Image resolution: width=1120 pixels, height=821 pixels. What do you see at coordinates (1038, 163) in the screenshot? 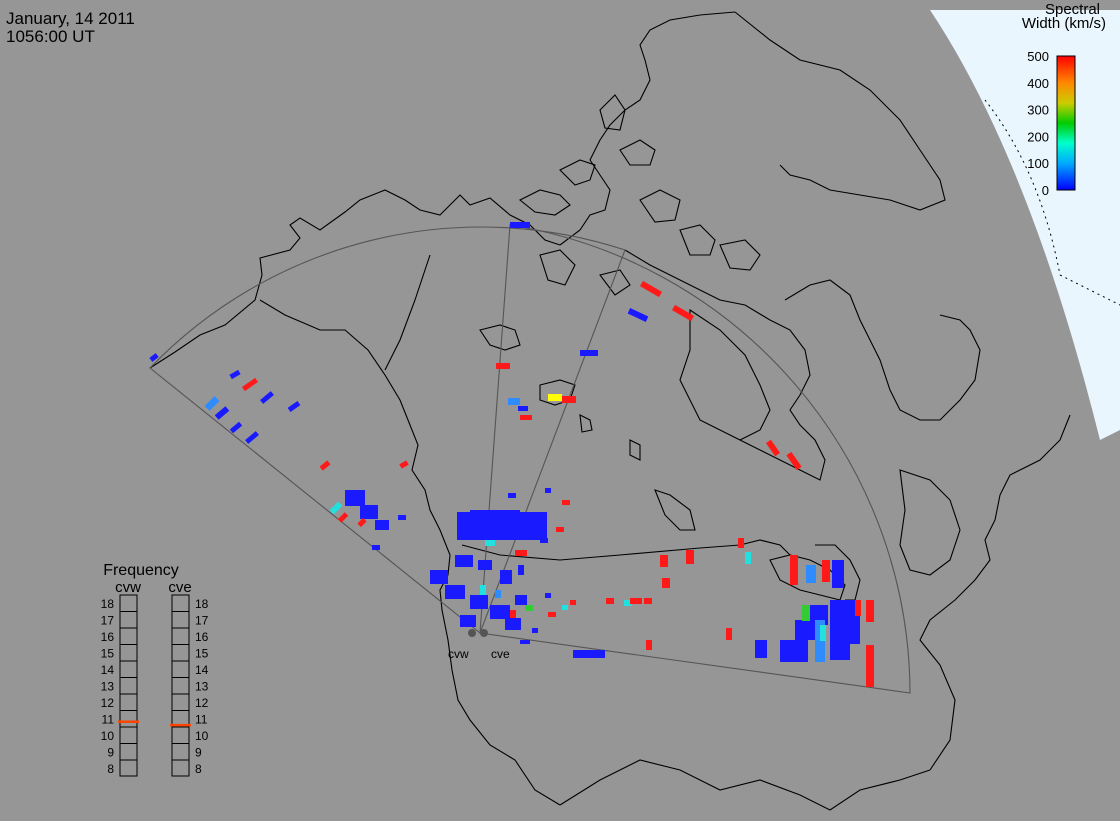
I see `colorbar-tick-label: 100` at bounding box center [1038, 163].